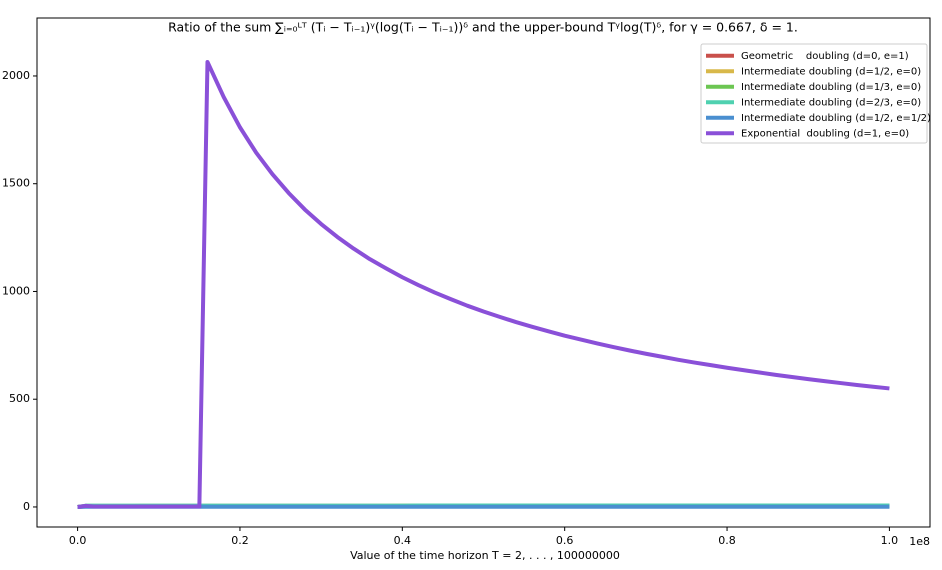 The width and height of the screenshot is (942, 570). I want to click on y-tick-label: 1000, so click(16, 290).